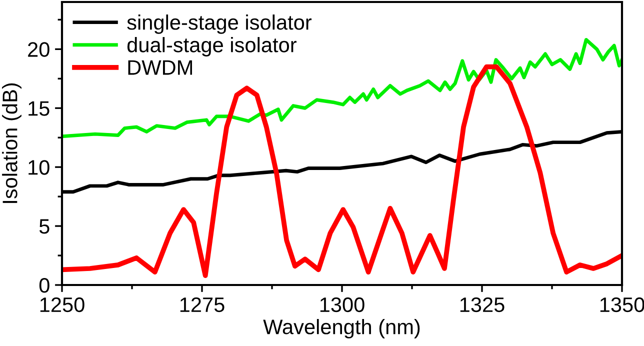 The image size is (644, 346). Describe the element at coordinates (44, 226) in the screenshot. I see `y-tick-label: 5` at that location.